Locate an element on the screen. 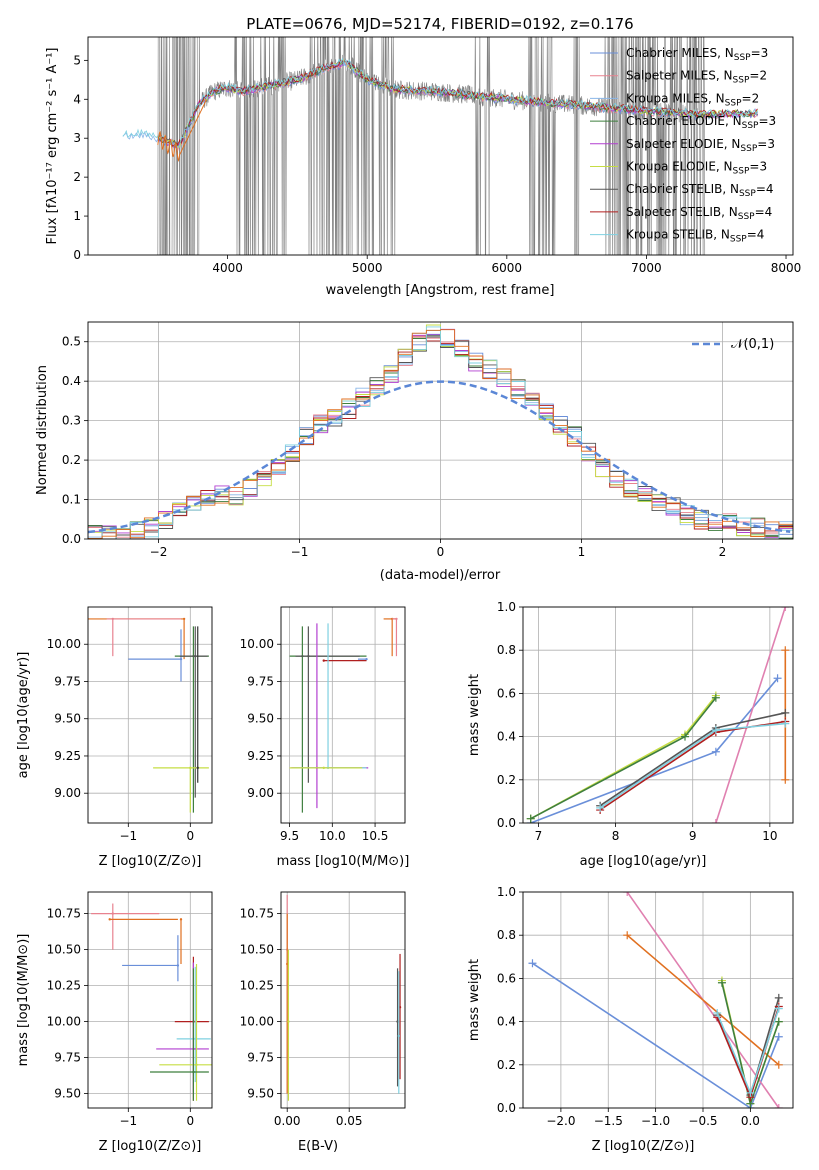 The height and width of the screenshot is (1170, 819). legend-entry: Salpeter STELIB, NSSP=4 is located at coordinates (699, 213).